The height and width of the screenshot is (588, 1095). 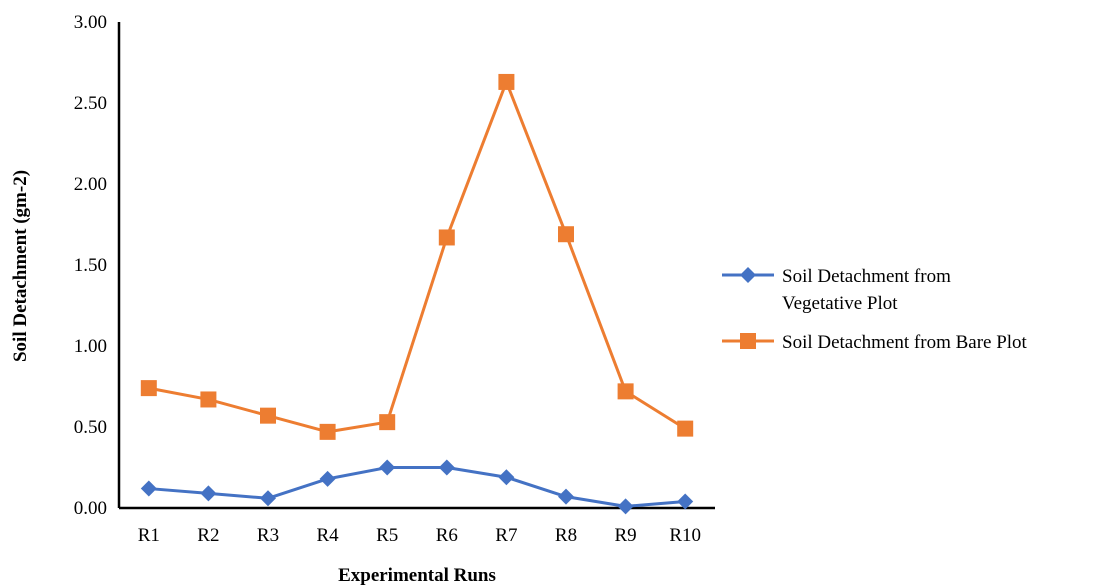 I want to click on y-tick-label: 2.00, so click(x=90, y=184).